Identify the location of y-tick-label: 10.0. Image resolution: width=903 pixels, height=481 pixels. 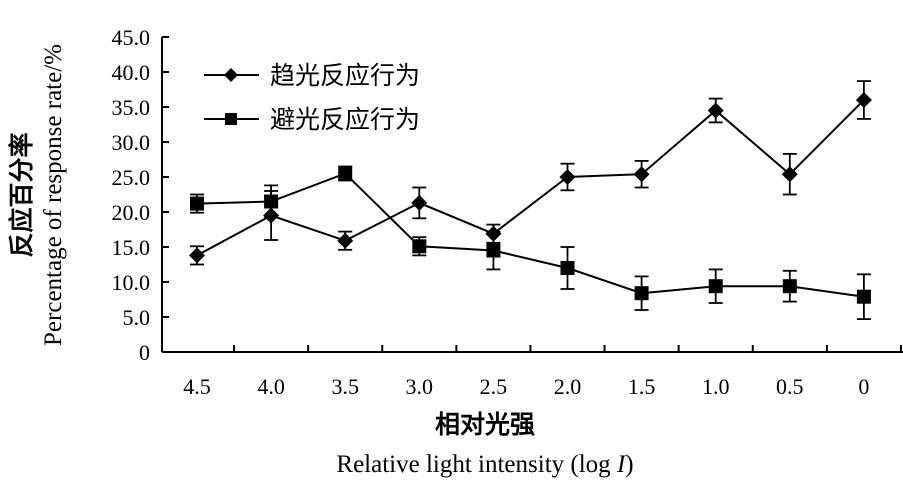
(131, 282).